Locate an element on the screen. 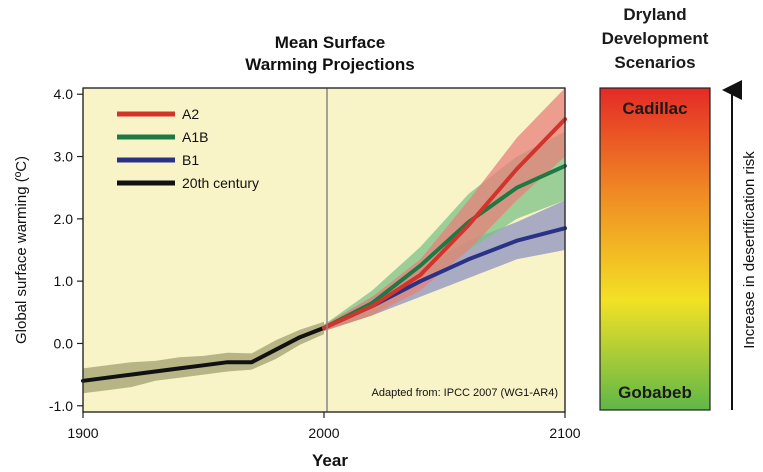 The height and width of the screenshot is (472, 763). y-tick-label: -1.0 is located at coordinates (61, 406).